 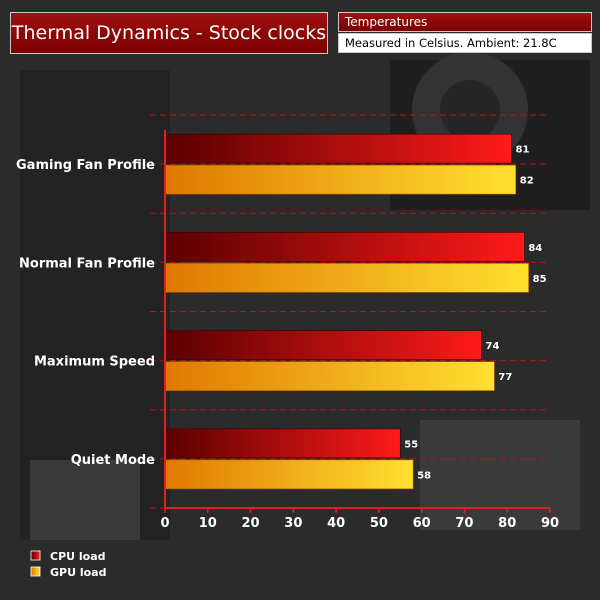 What do you see at coordinates (493, 346) in the screenshot?
I see `value-label-cpu-2: 74` at bounding box center [493, 346].